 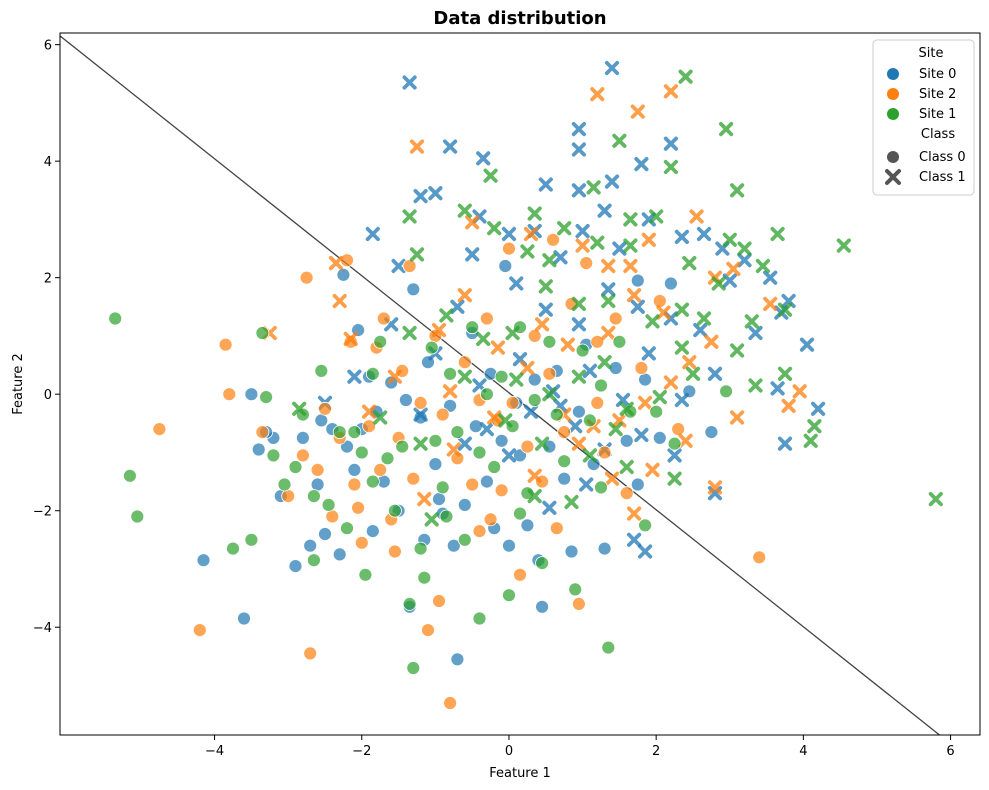 What do you see at coordinates (48, 279) in the screenshot?
I see `y-tick-label: 2` at bounding box center [48, 279].